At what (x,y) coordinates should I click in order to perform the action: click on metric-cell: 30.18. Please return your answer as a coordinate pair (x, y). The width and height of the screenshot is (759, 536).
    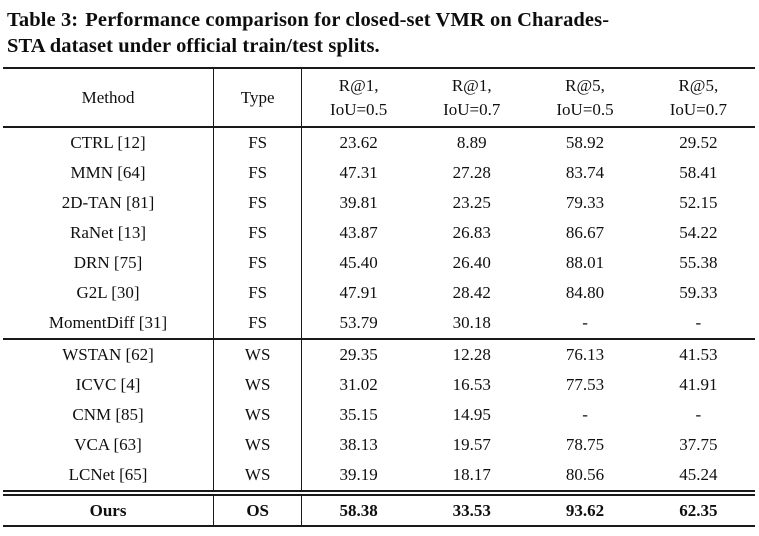
    Looking at the image, I should click on (472, 324).